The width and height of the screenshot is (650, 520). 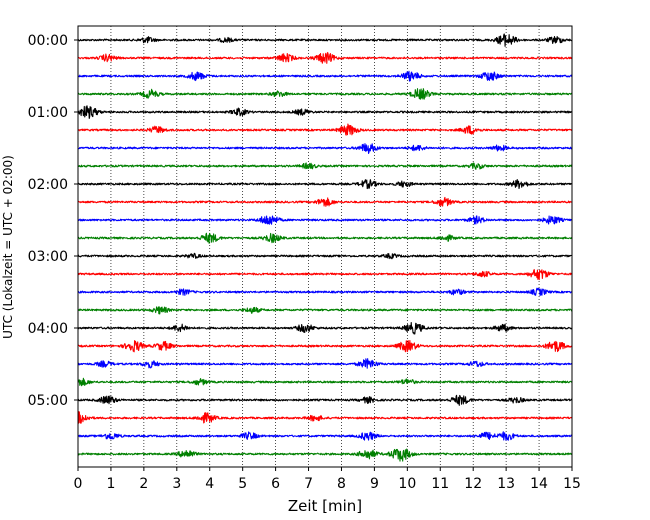 I want to click on x-tick-label: 11, so click(x=440, y=484).